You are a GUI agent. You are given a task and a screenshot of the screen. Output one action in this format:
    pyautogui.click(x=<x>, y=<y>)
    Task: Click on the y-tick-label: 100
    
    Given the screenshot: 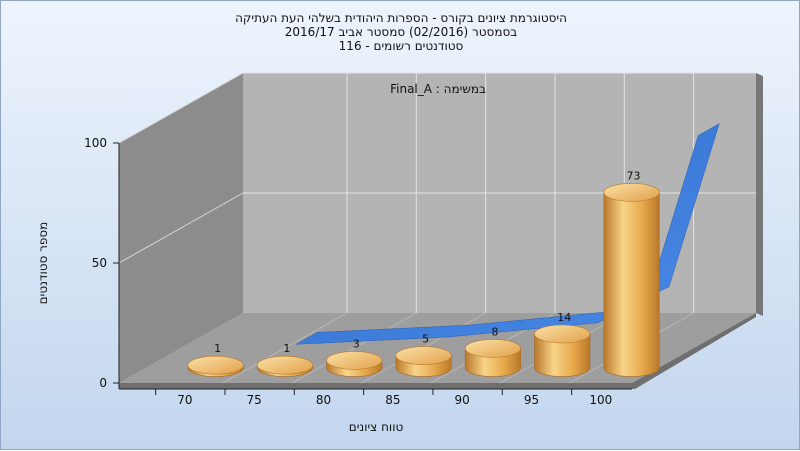 What is the action you would take?
    pyautogui.click(x=95, y=143)
    